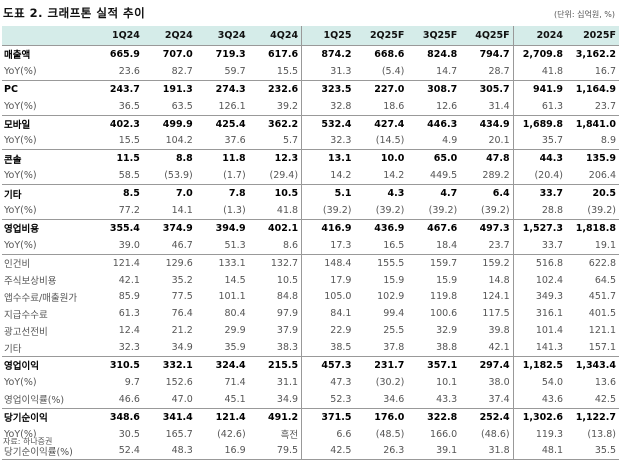  Describe the element at coordinates (381, 88) in the screenshot. I see `cell-value: 227.0` at that location.